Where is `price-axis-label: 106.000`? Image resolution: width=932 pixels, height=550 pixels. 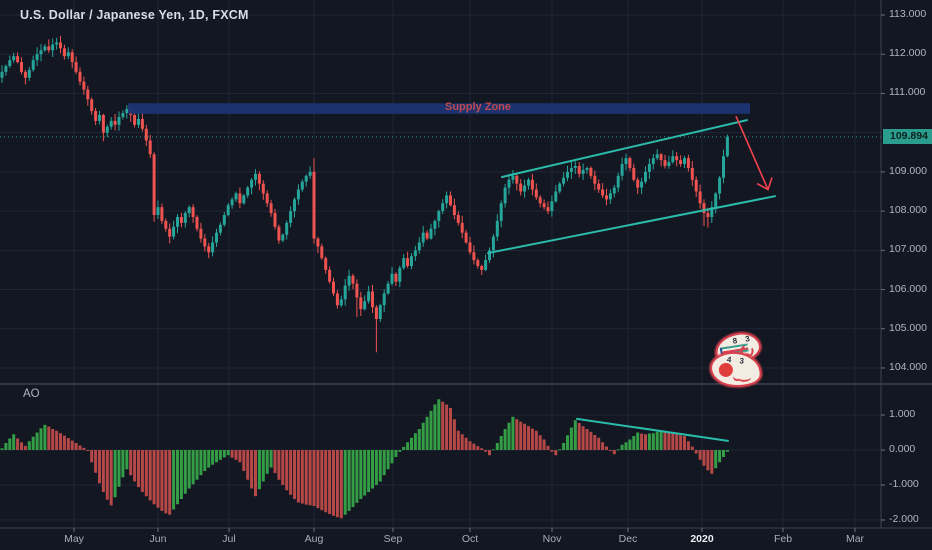
price-axis-label: 106.000 is located at coordinates (908, 288).